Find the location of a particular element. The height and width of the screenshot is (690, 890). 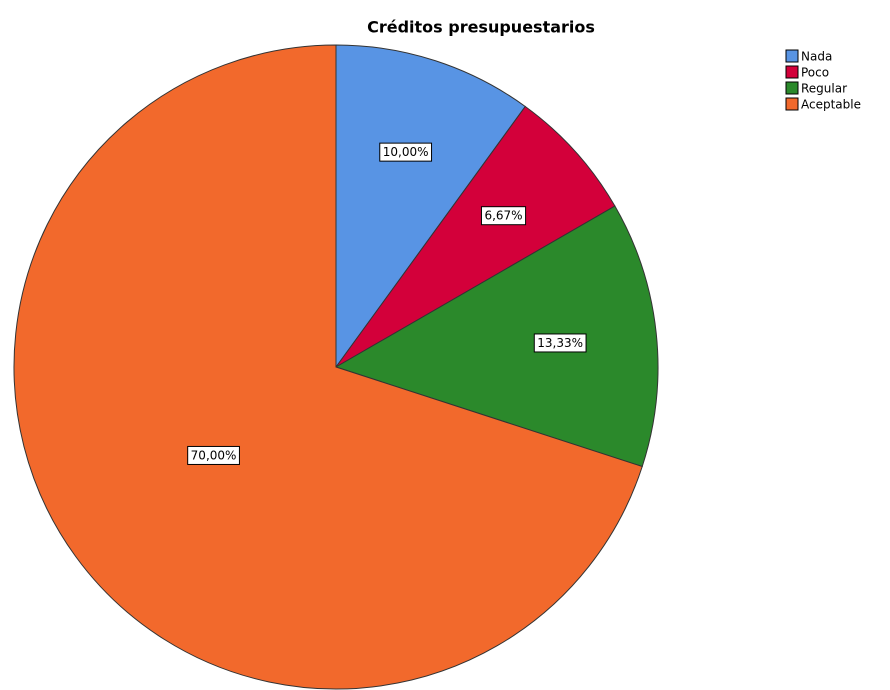

data-label: 6,67% is located at coordinates (503, 216).